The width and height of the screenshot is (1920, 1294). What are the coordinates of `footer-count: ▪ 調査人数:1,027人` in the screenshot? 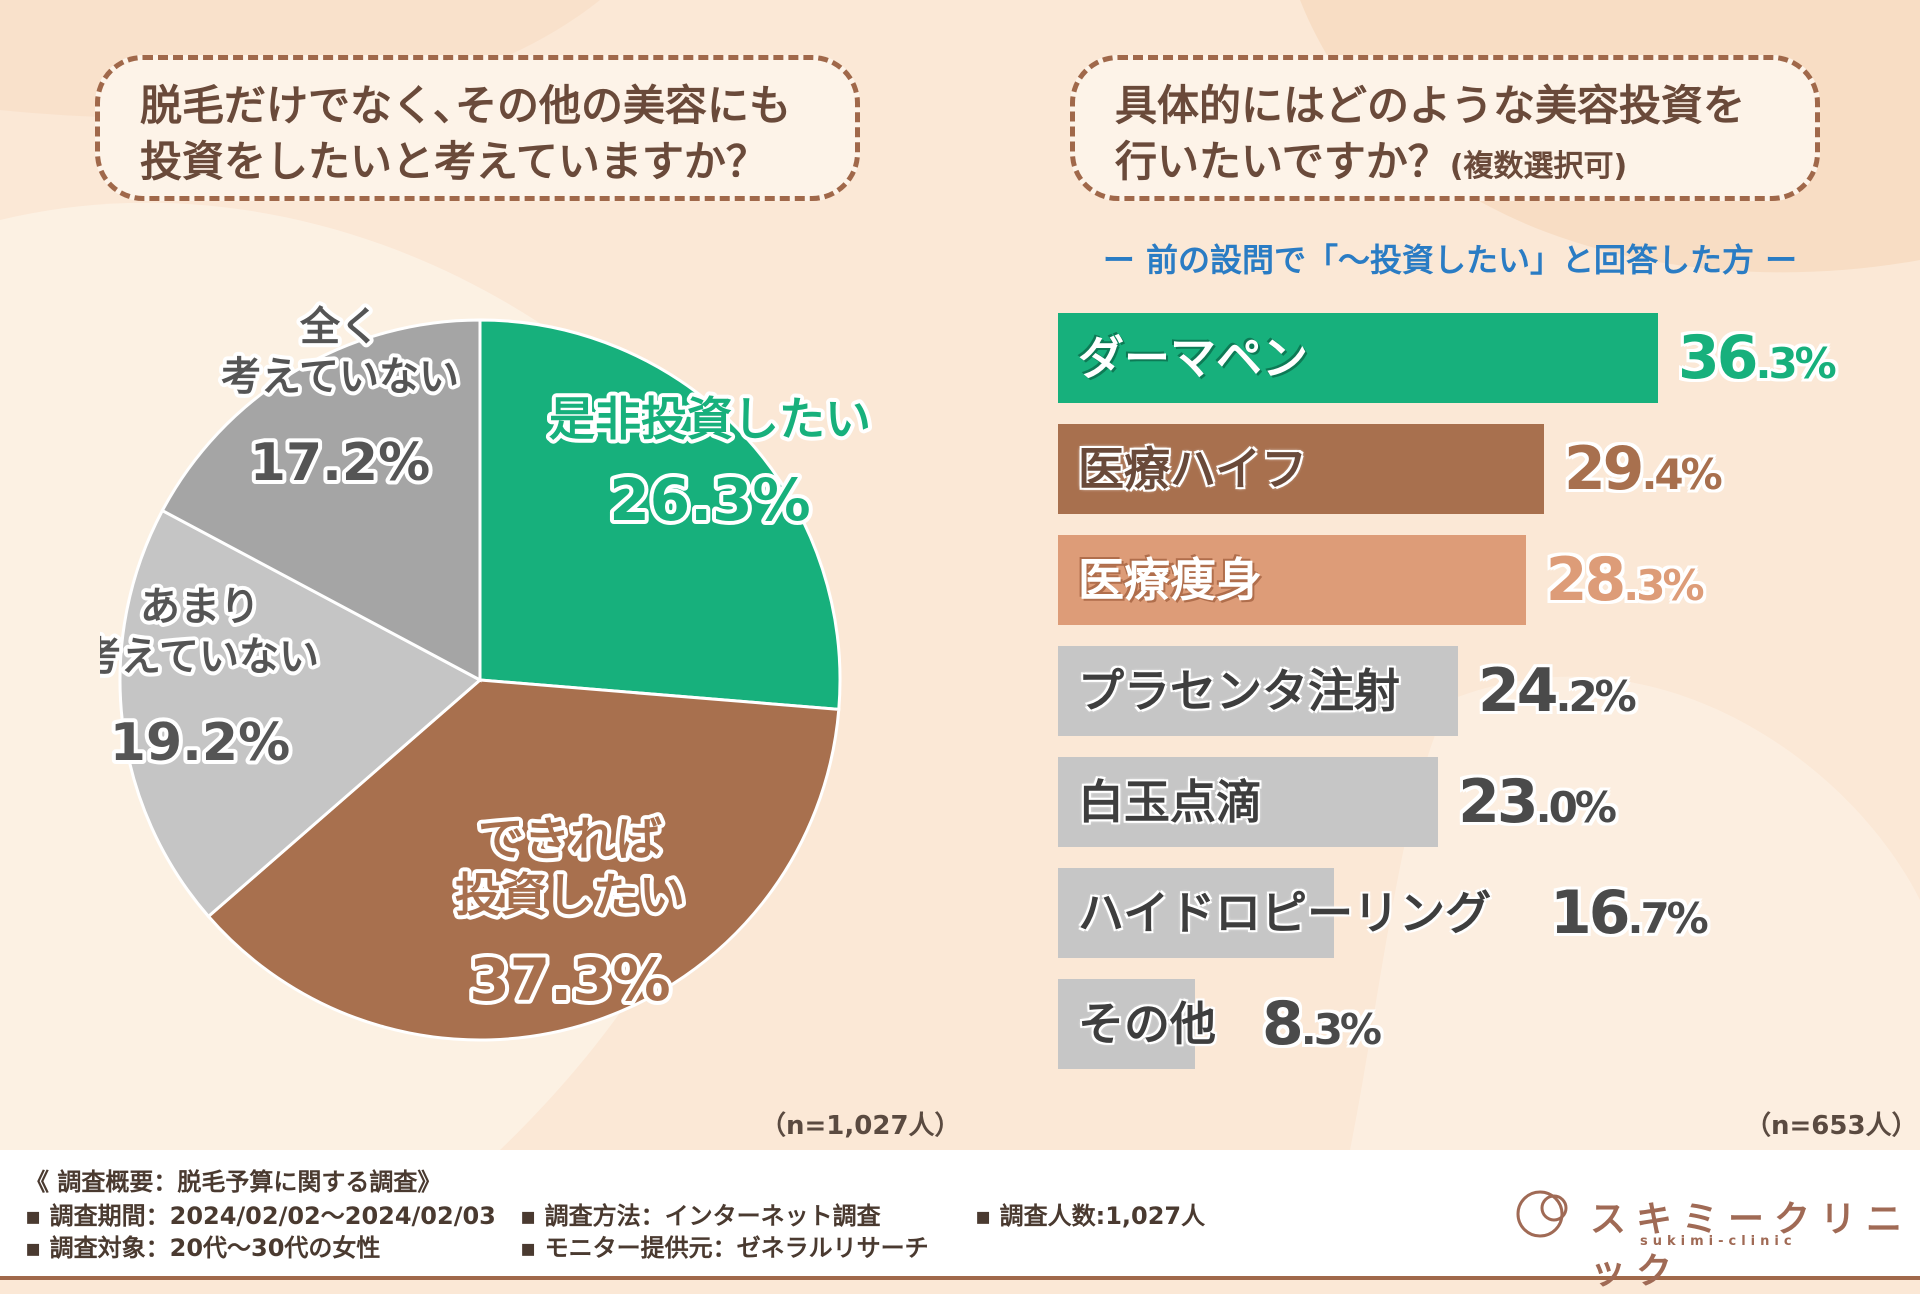 It's located at (1090, 1216).